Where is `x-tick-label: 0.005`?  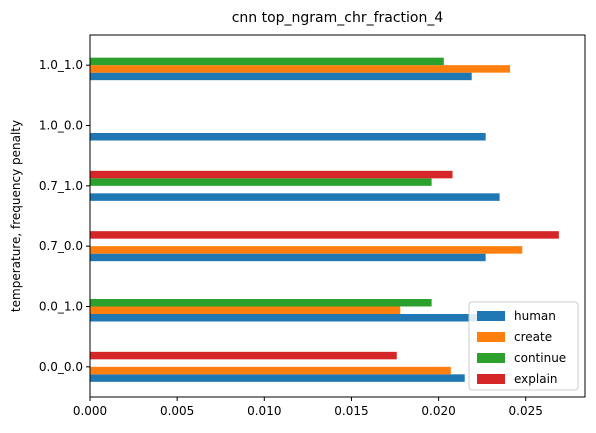
x-tick-label: 0.005 is located at coordinates (177, 411).